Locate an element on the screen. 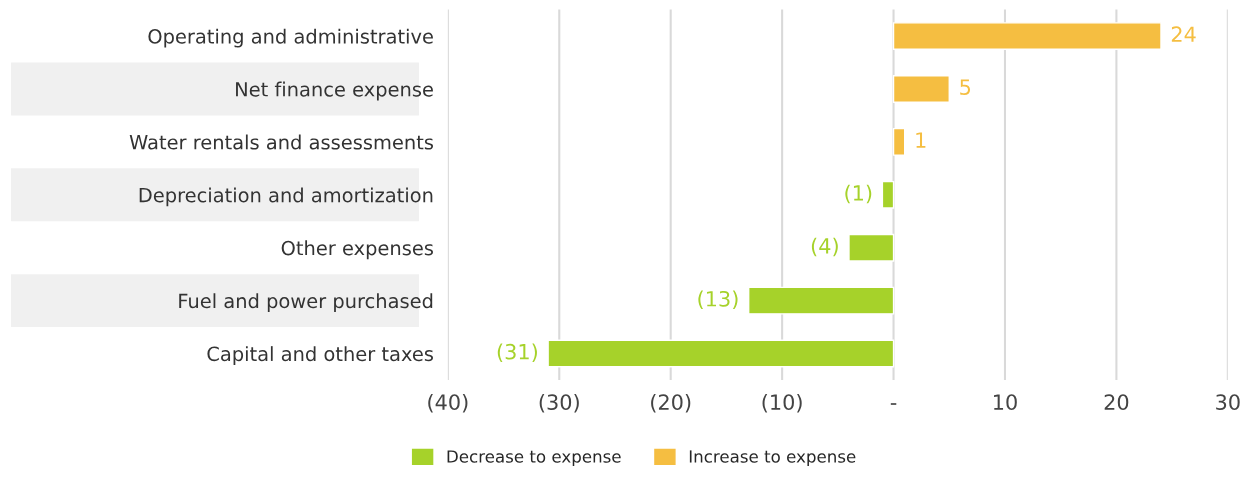 Image resolution: width=1244 pixels, height=481 pixels. x-tick-label: (30) is located at coordinates (559, 403).